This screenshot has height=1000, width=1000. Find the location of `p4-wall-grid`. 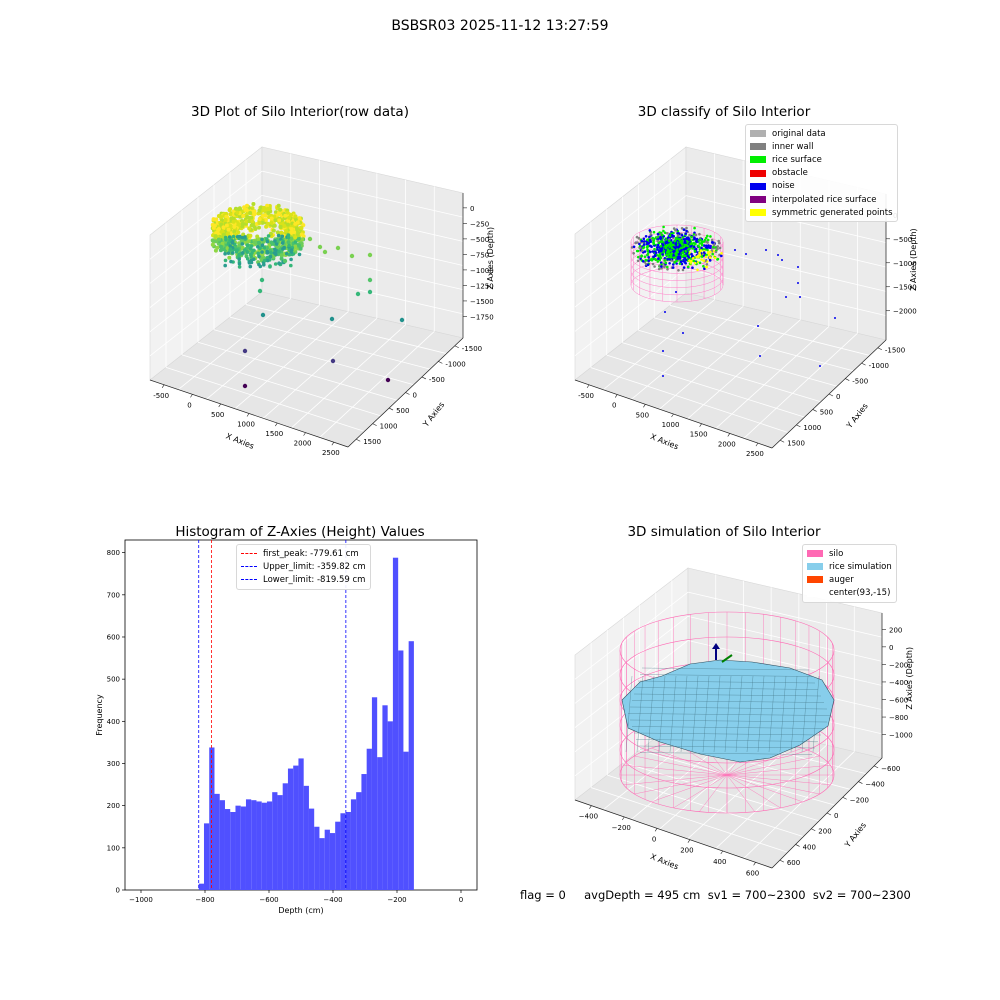

p4-wall-grid is located at coordinates (785, 663).